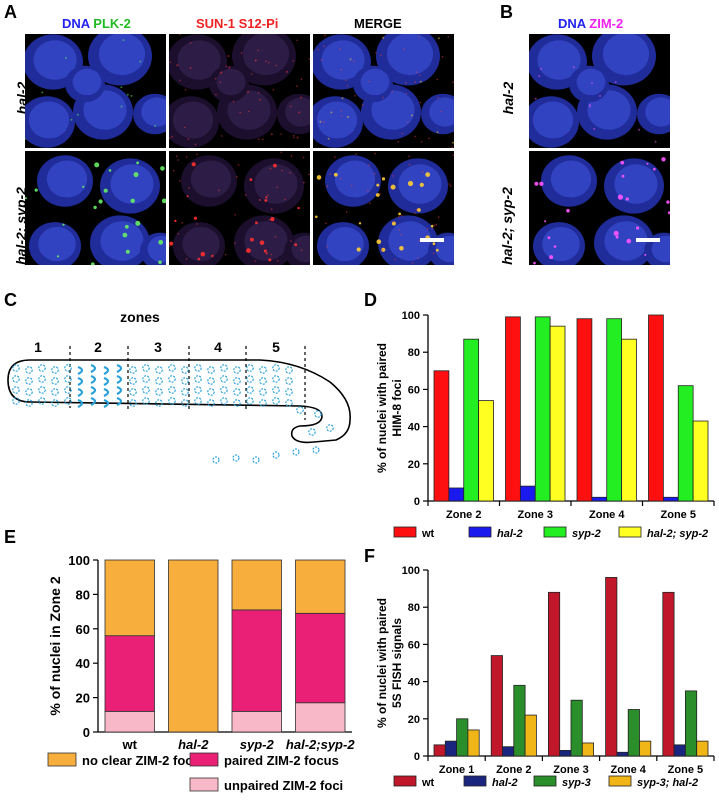  I want to click on zone-number: 2, so click(98, 347).